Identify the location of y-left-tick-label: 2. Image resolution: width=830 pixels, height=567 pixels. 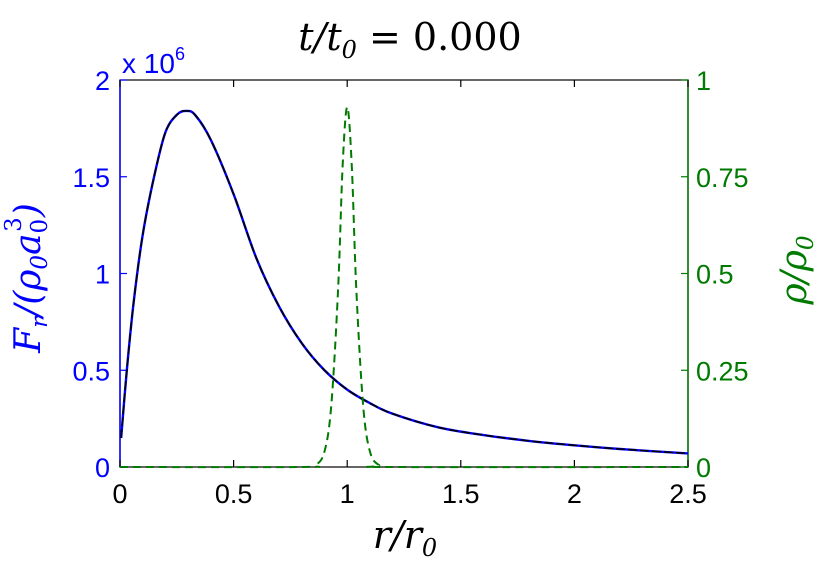
(102, 81).